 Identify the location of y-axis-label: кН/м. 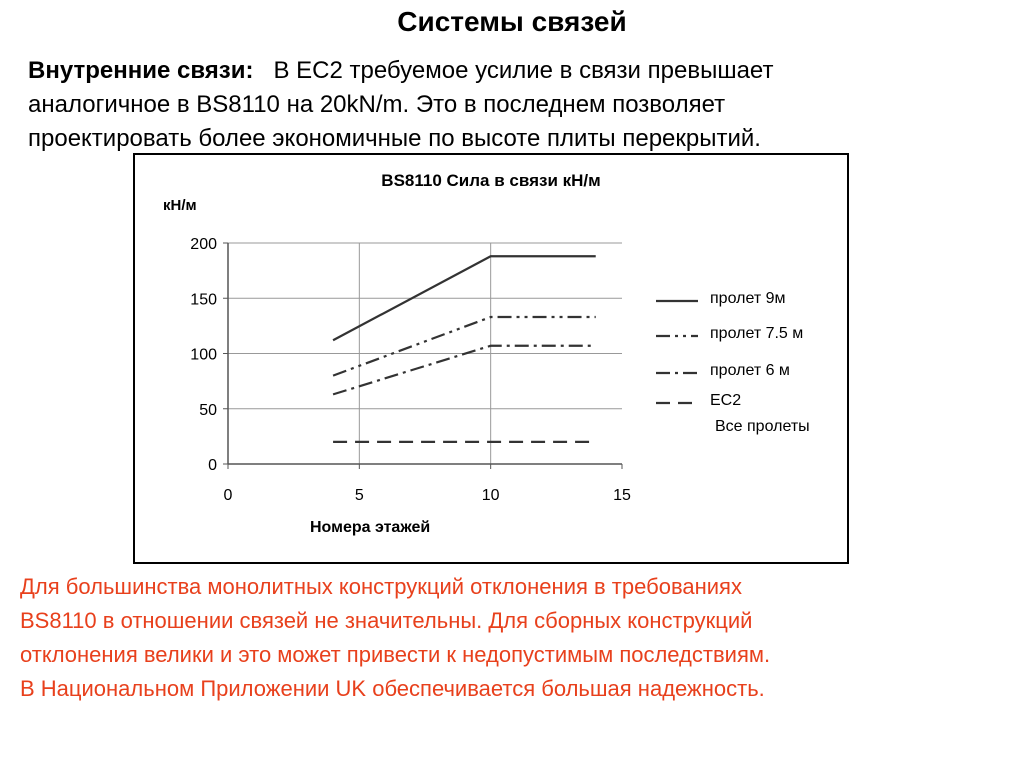
(180, 205).